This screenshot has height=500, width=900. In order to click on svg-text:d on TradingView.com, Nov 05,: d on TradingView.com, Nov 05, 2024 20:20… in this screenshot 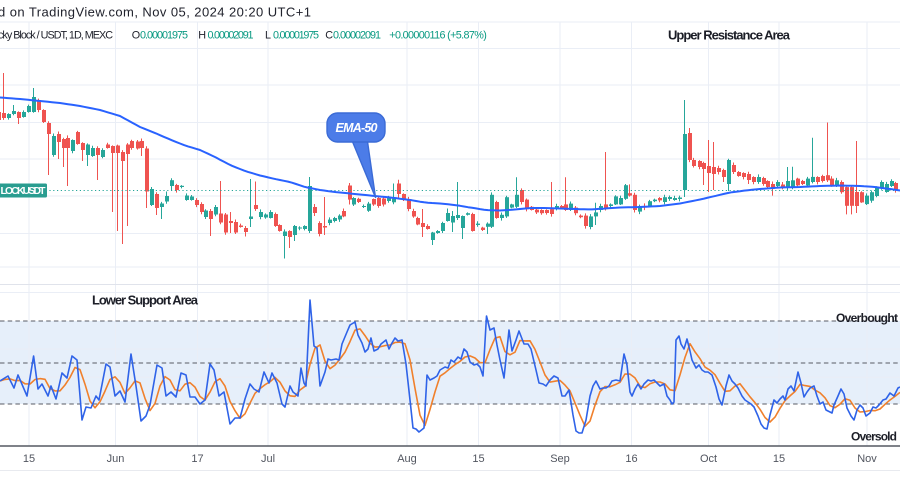, I will do `click(155, 12)`.